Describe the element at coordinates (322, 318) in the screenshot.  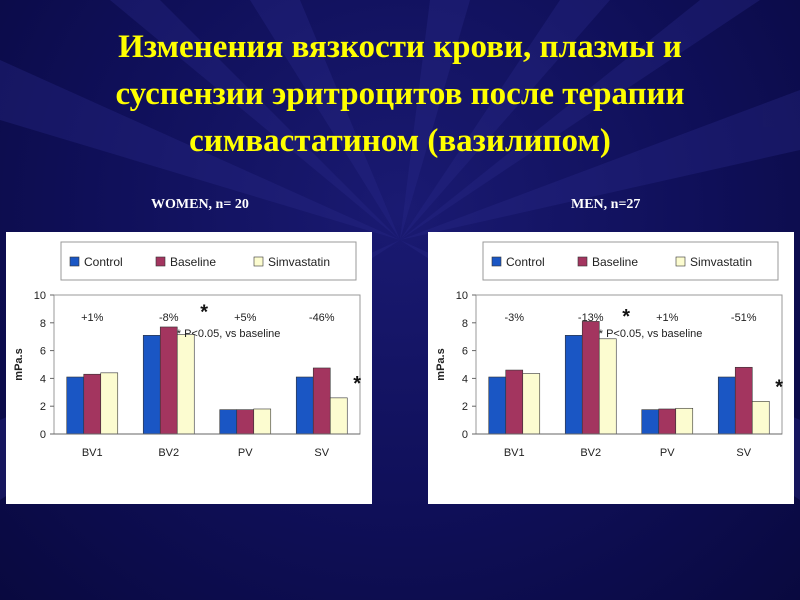
I see `percent-change-label: -46%` at that location.